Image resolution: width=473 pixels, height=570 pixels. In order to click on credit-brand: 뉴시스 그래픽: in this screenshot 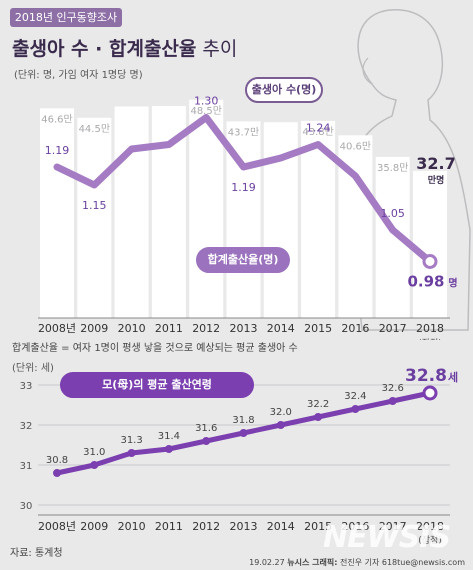, I will do `click(312, 562)`.